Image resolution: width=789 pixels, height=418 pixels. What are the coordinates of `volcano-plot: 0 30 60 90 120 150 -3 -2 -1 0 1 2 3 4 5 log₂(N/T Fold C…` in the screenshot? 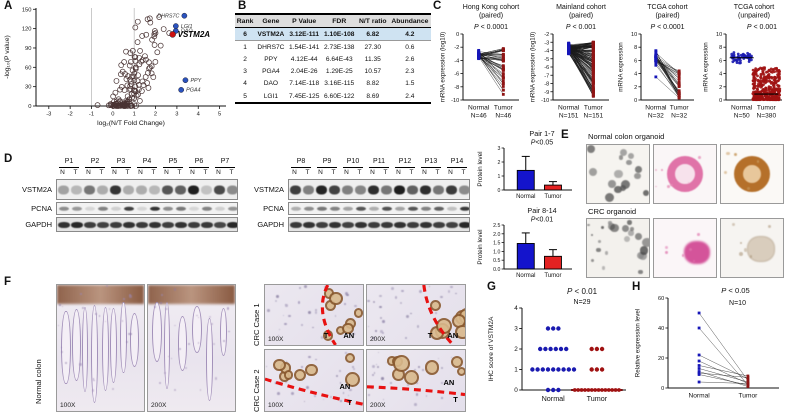 It's located at (115, 67).